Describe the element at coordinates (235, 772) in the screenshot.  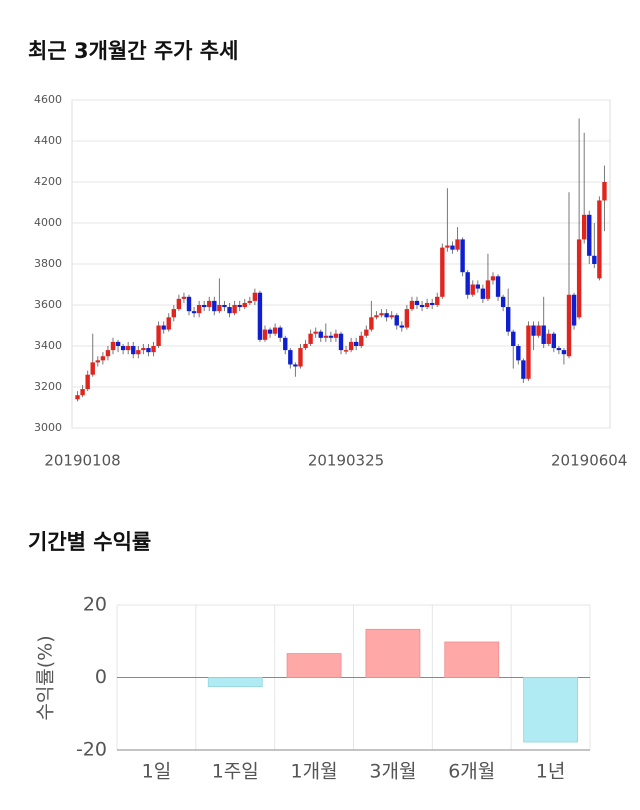
I see `x-tick-label: 1주일` at that location.